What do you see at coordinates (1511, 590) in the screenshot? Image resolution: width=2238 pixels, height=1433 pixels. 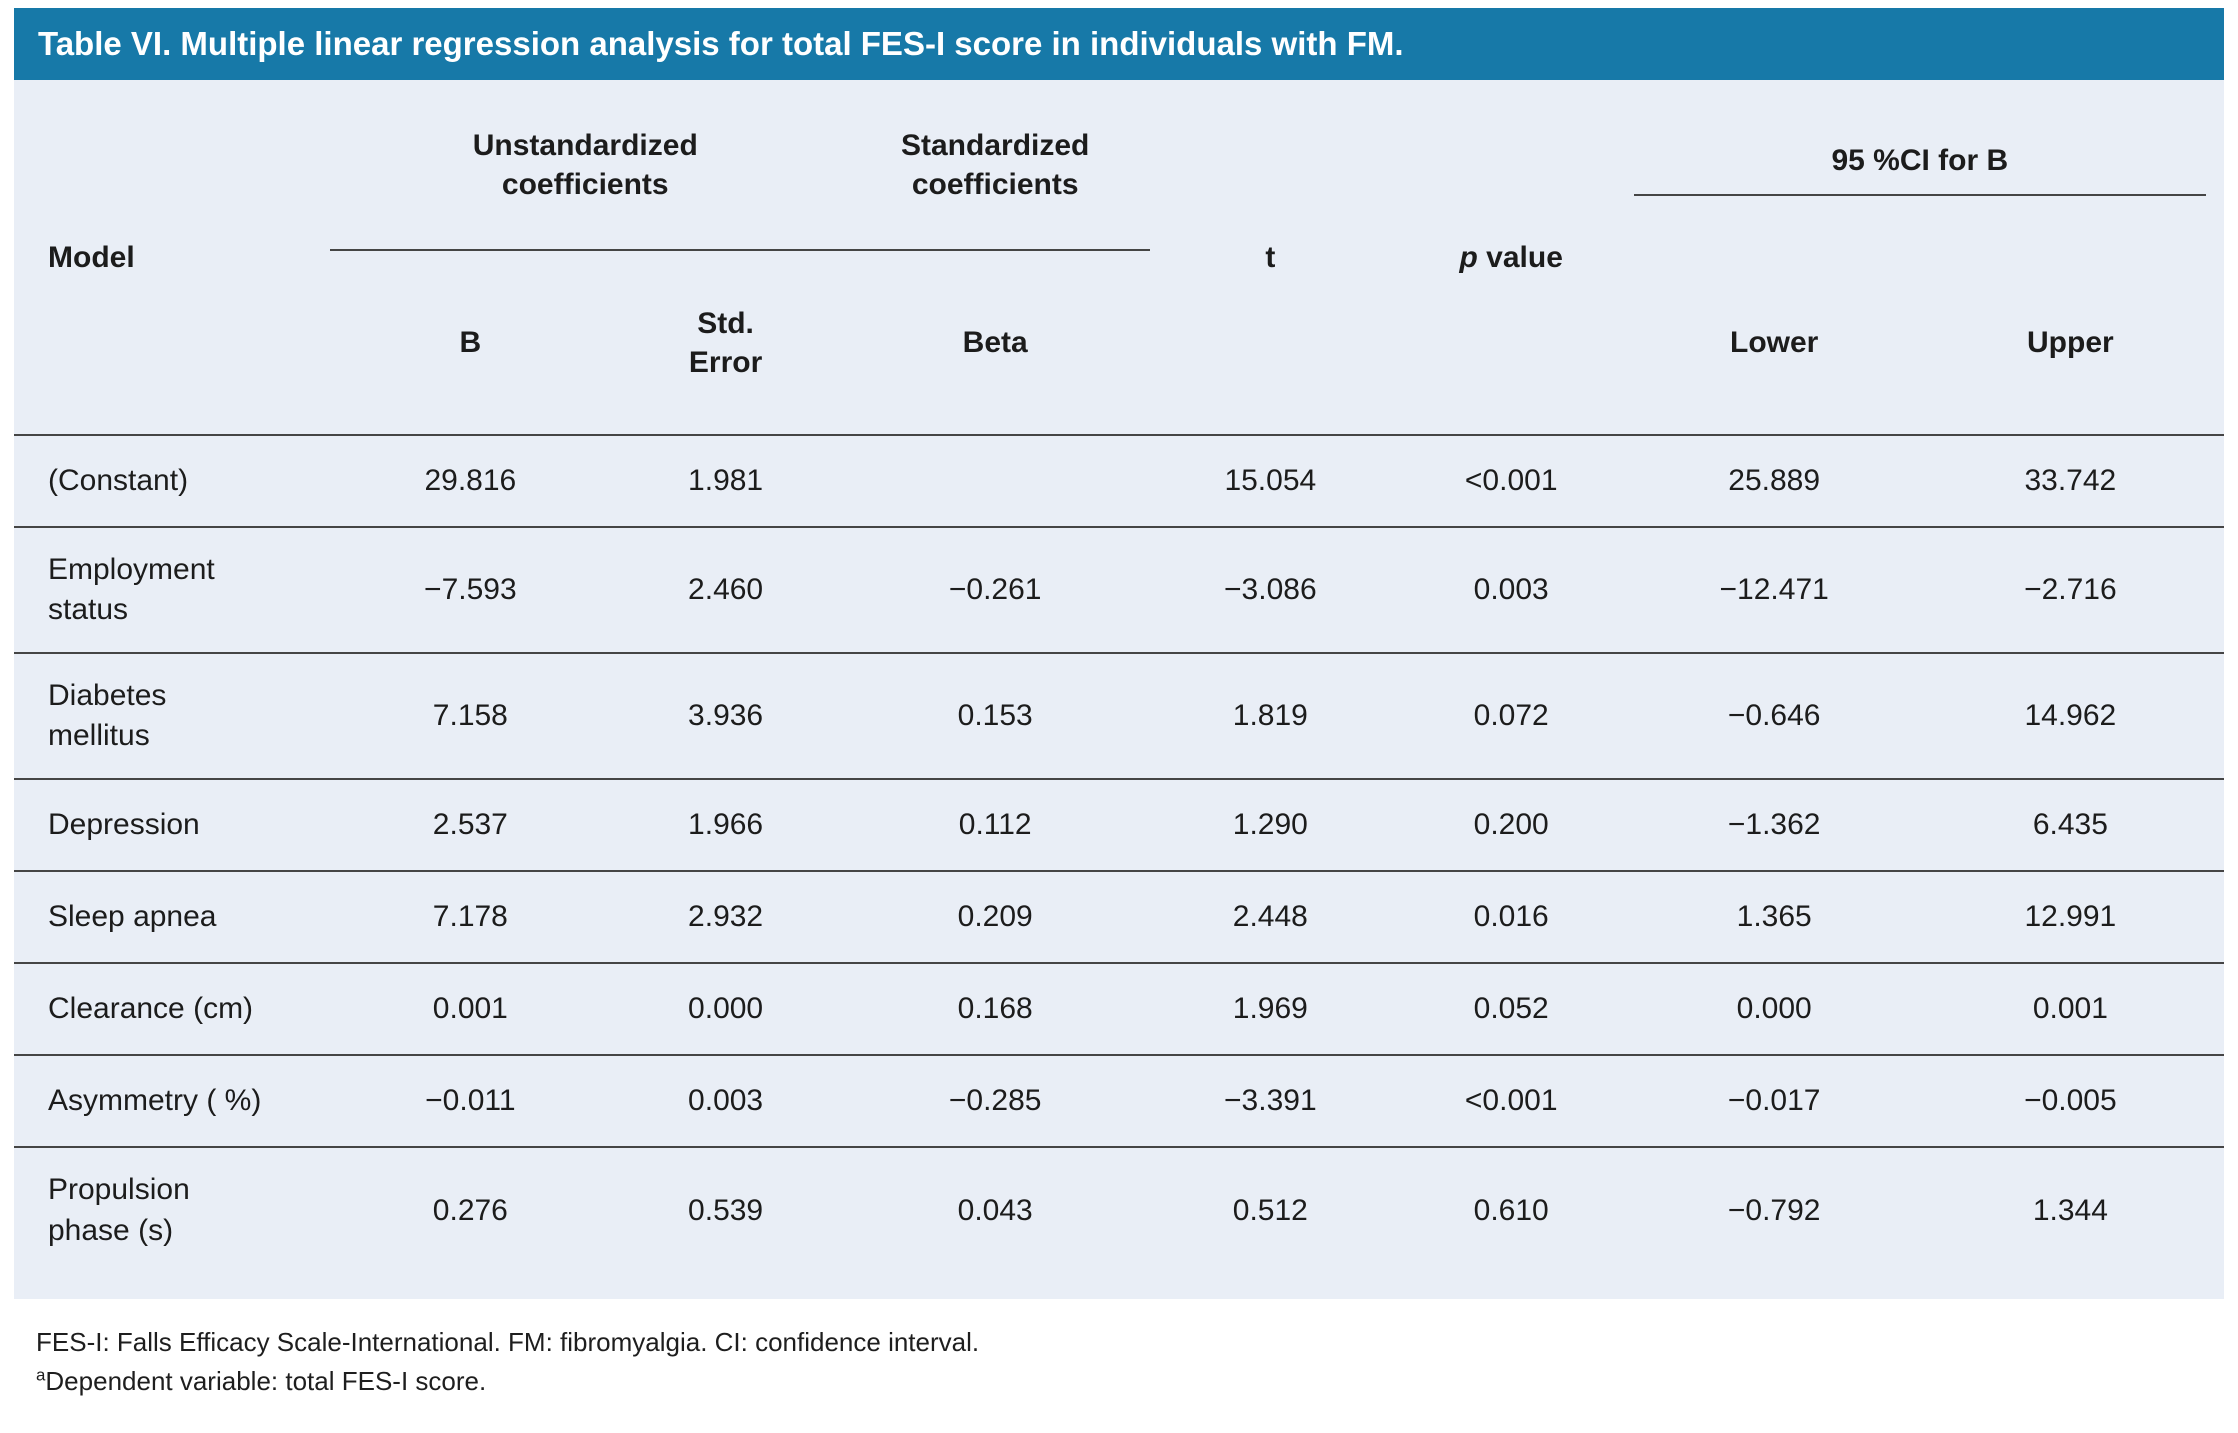 I see `cell-p: 0.003` at bounding box center [1511, 590].